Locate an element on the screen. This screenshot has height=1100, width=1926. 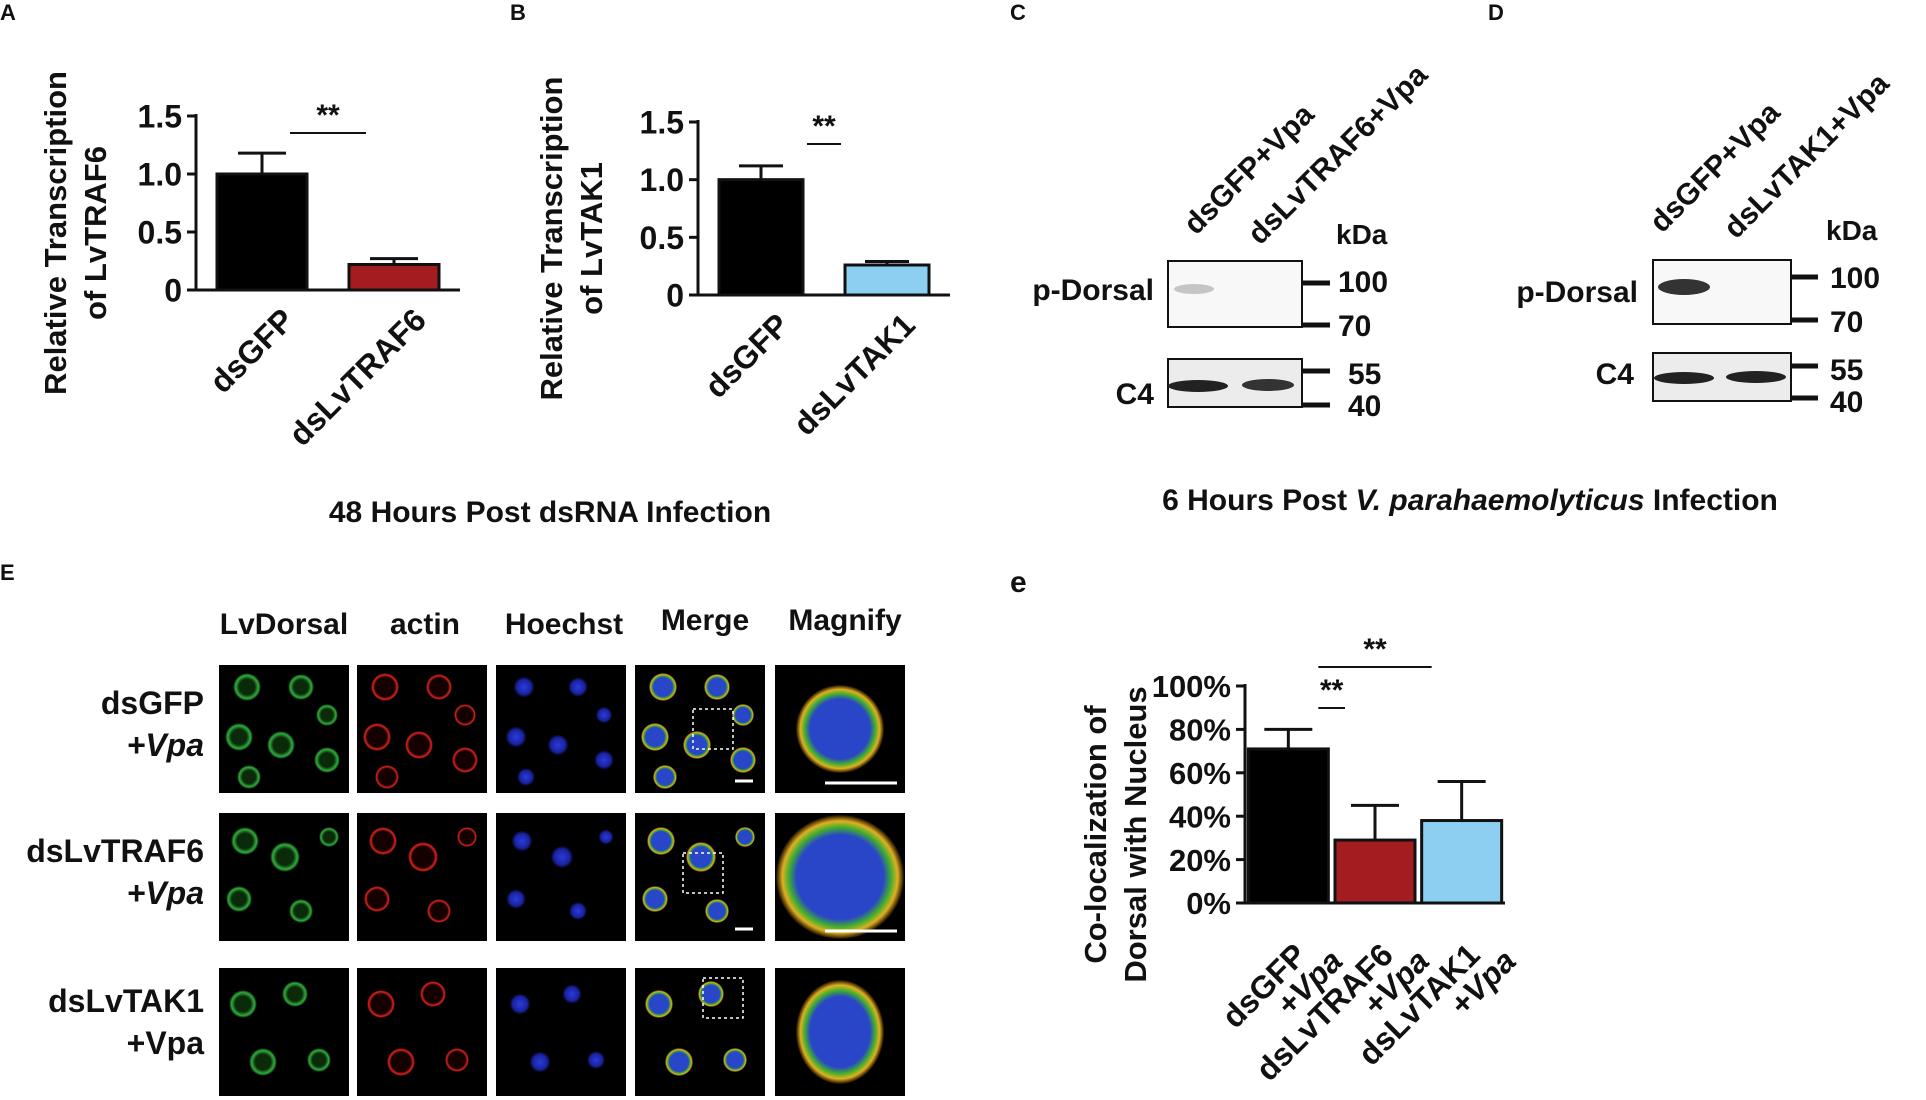
blot-d-row-label-pdorsal: p-Dorsal is located at coordinates (1577, 292).